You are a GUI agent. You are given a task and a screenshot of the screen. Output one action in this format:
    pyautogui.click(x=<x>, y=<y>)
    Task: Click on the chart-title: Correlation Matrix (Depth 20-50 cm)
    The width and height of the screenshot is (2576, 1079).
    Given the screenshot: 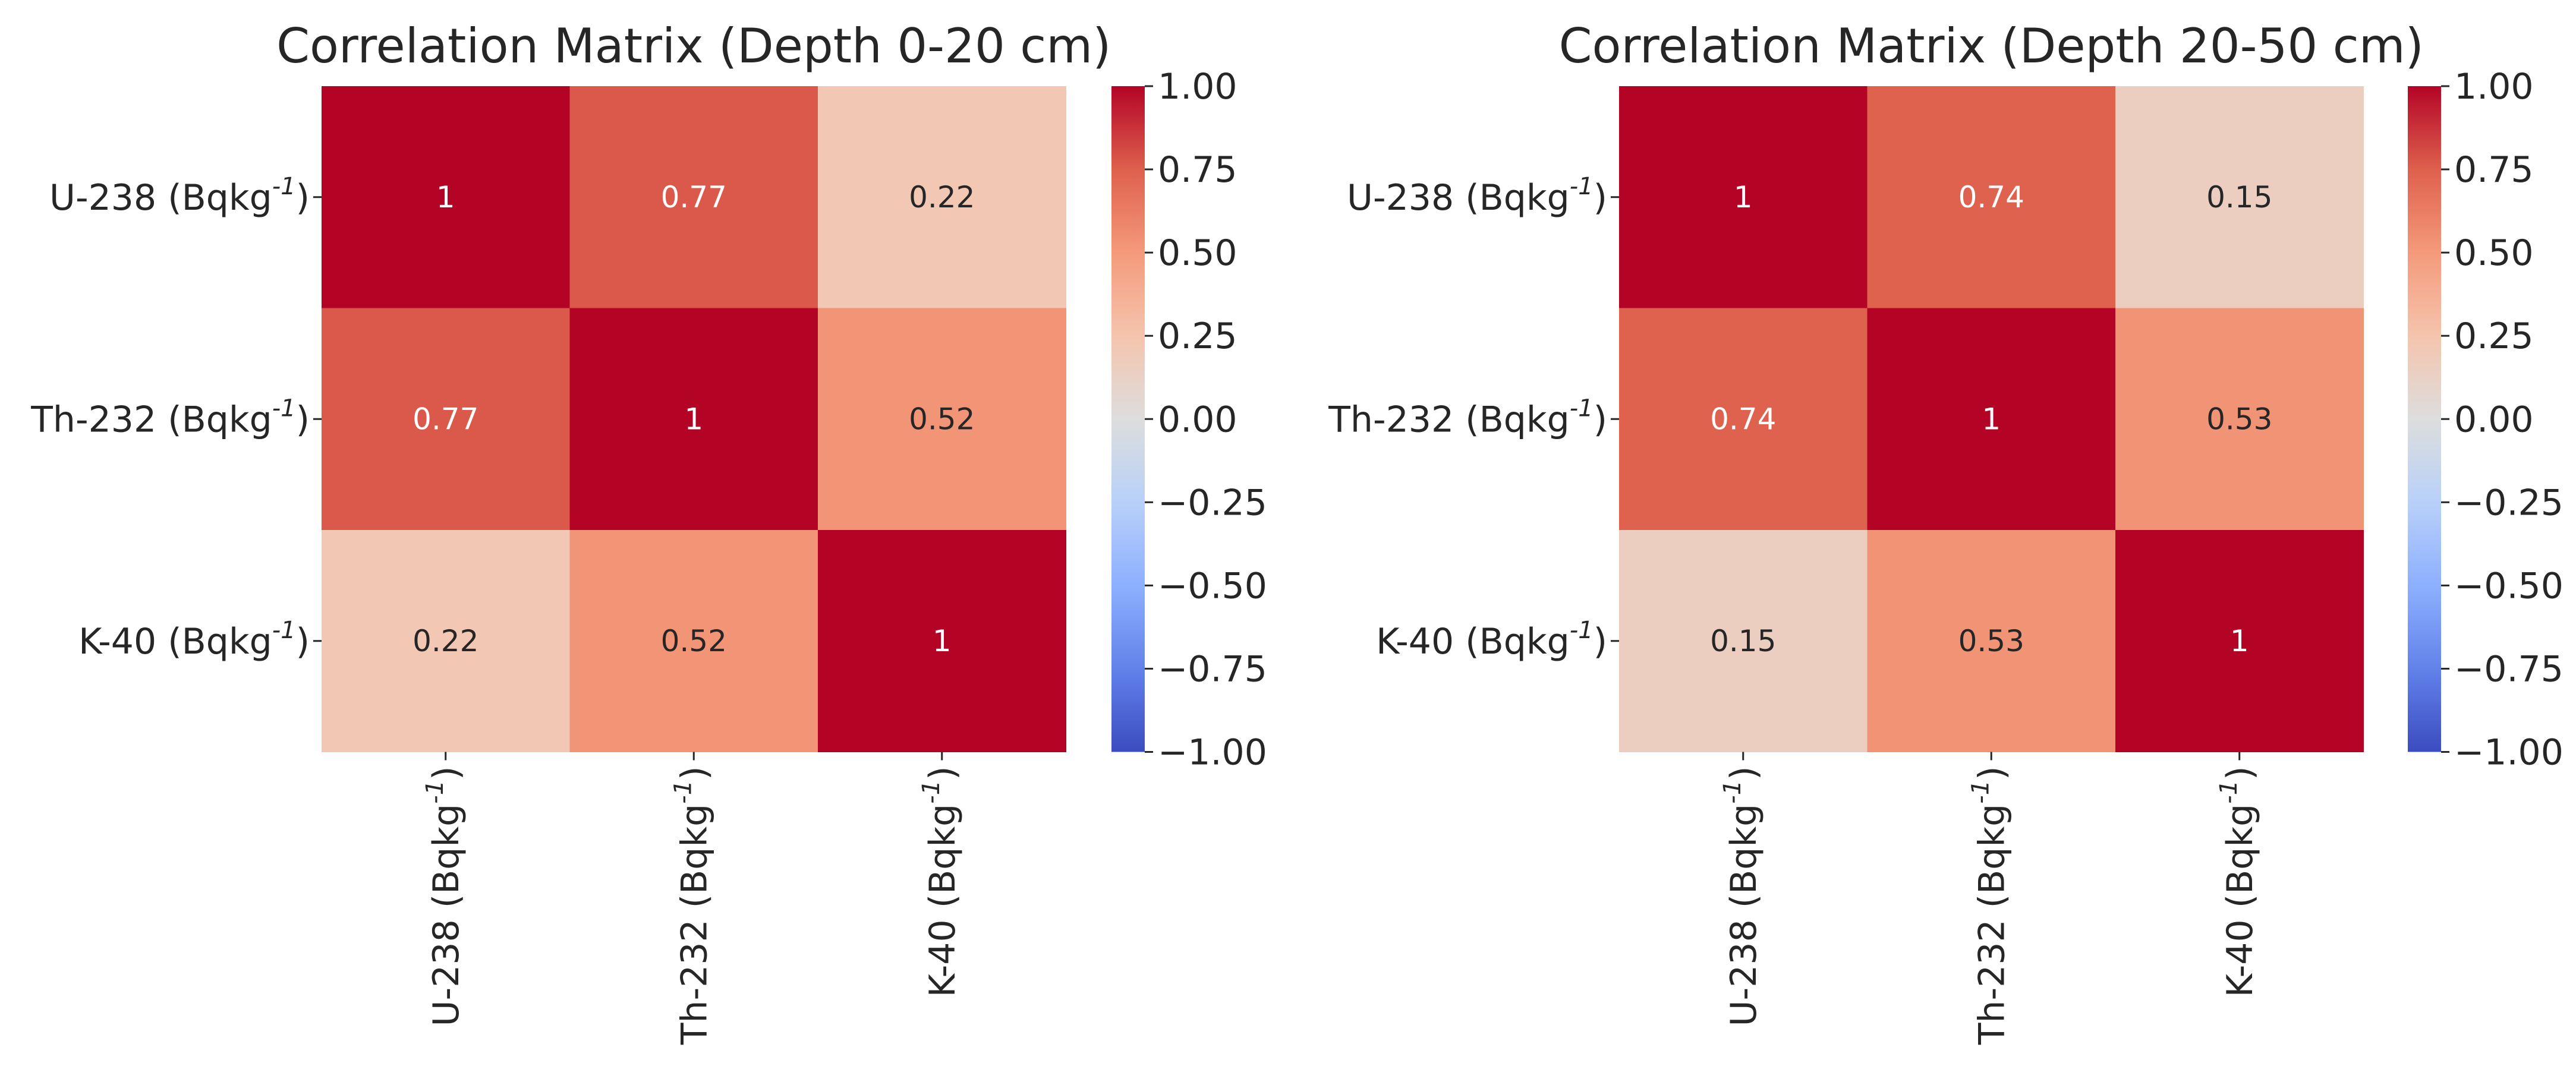 What is the action you would take?
    pyautogui.click(x=1991, y=46)
    